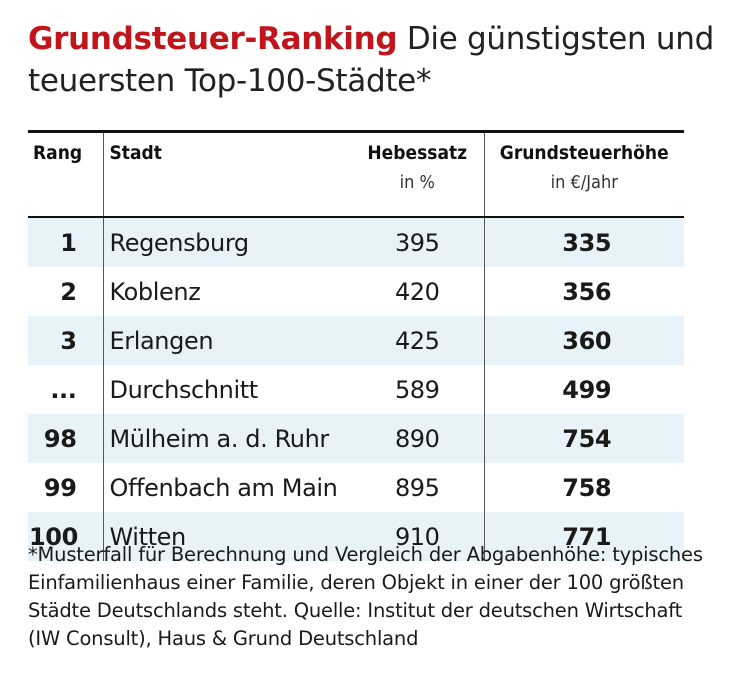 The width and height of the screenshot is (730, 696). Describe the element at coordinates (135, 153) in the screenshot. I see `header-city-label: Stadt` at that location.